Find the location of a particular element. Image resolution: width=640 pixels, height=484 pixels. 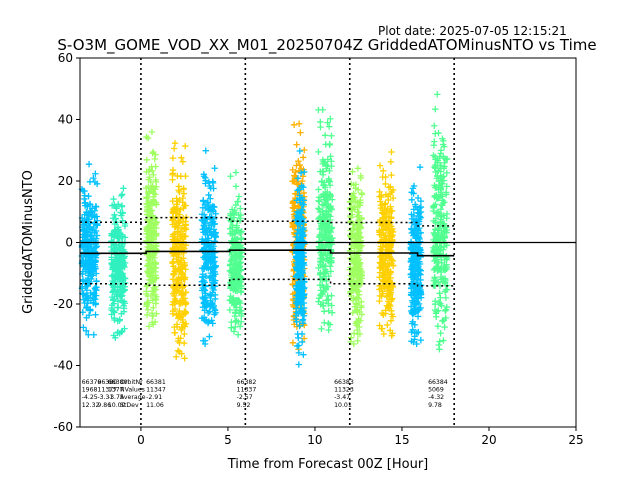

stats-value: -3.47 is located at coordinates (342, 397).